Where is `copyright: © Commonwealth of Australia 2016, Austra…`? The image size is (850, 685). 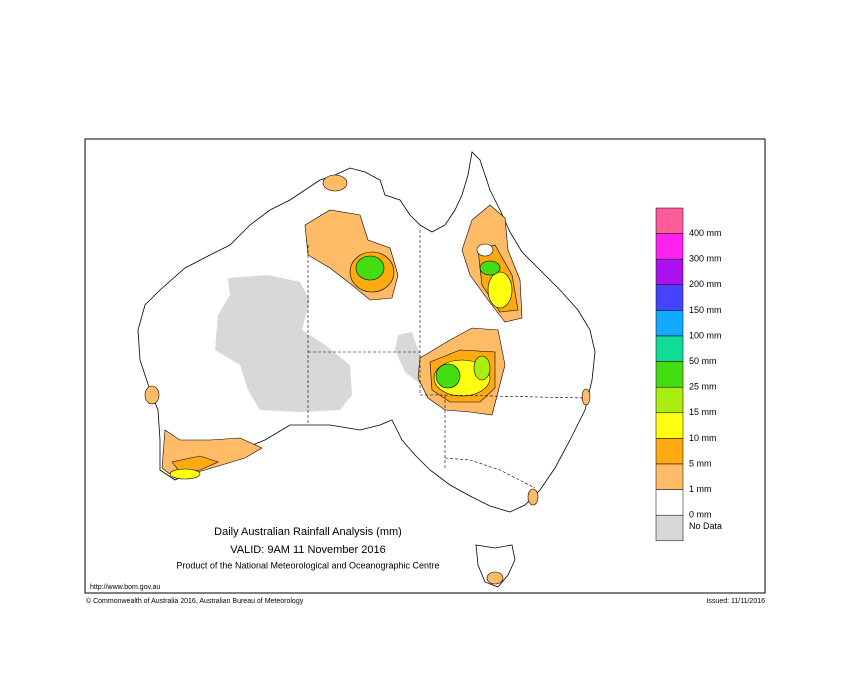 copyright: © Commonwealth of Australia 2016, Austra… is located at coordinates (195, 601).